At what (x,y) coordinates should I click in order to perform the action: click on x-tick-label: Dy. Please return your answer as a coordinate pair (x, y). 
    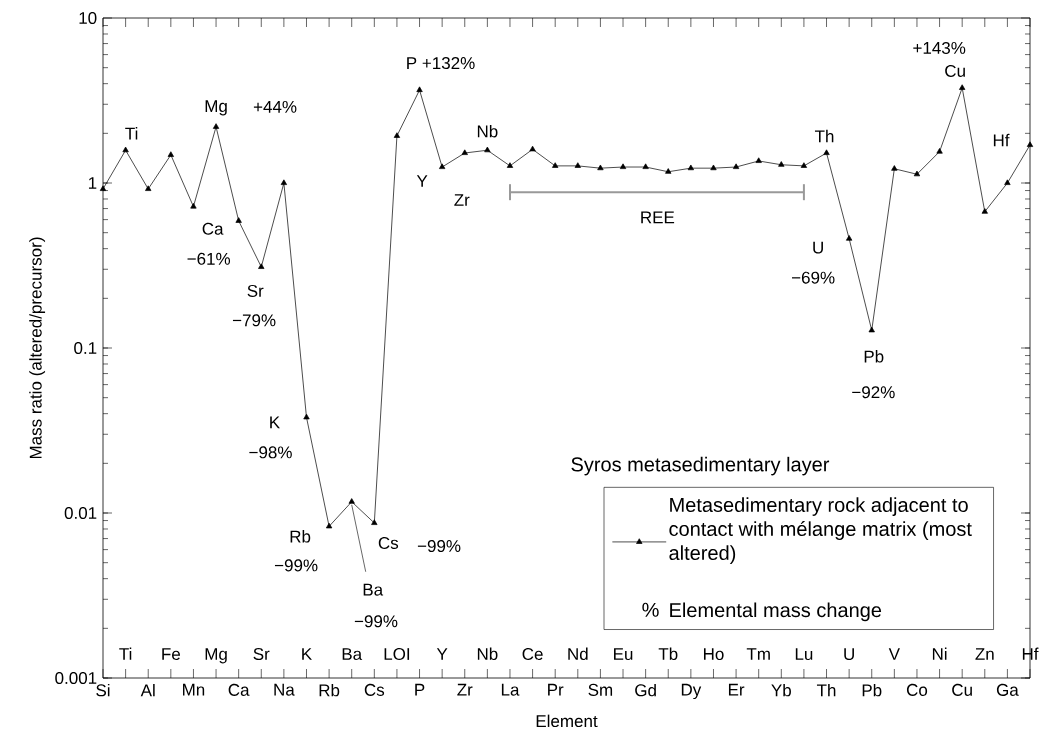
    Looking at the image, I should click on (691, 691).